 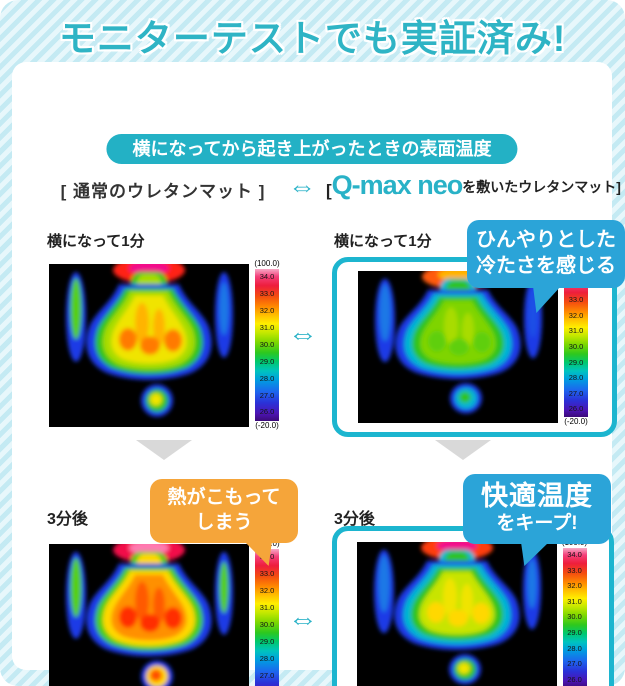 I want to click on label-normal-1min: 横になって1分, so click(x=96, y=241).